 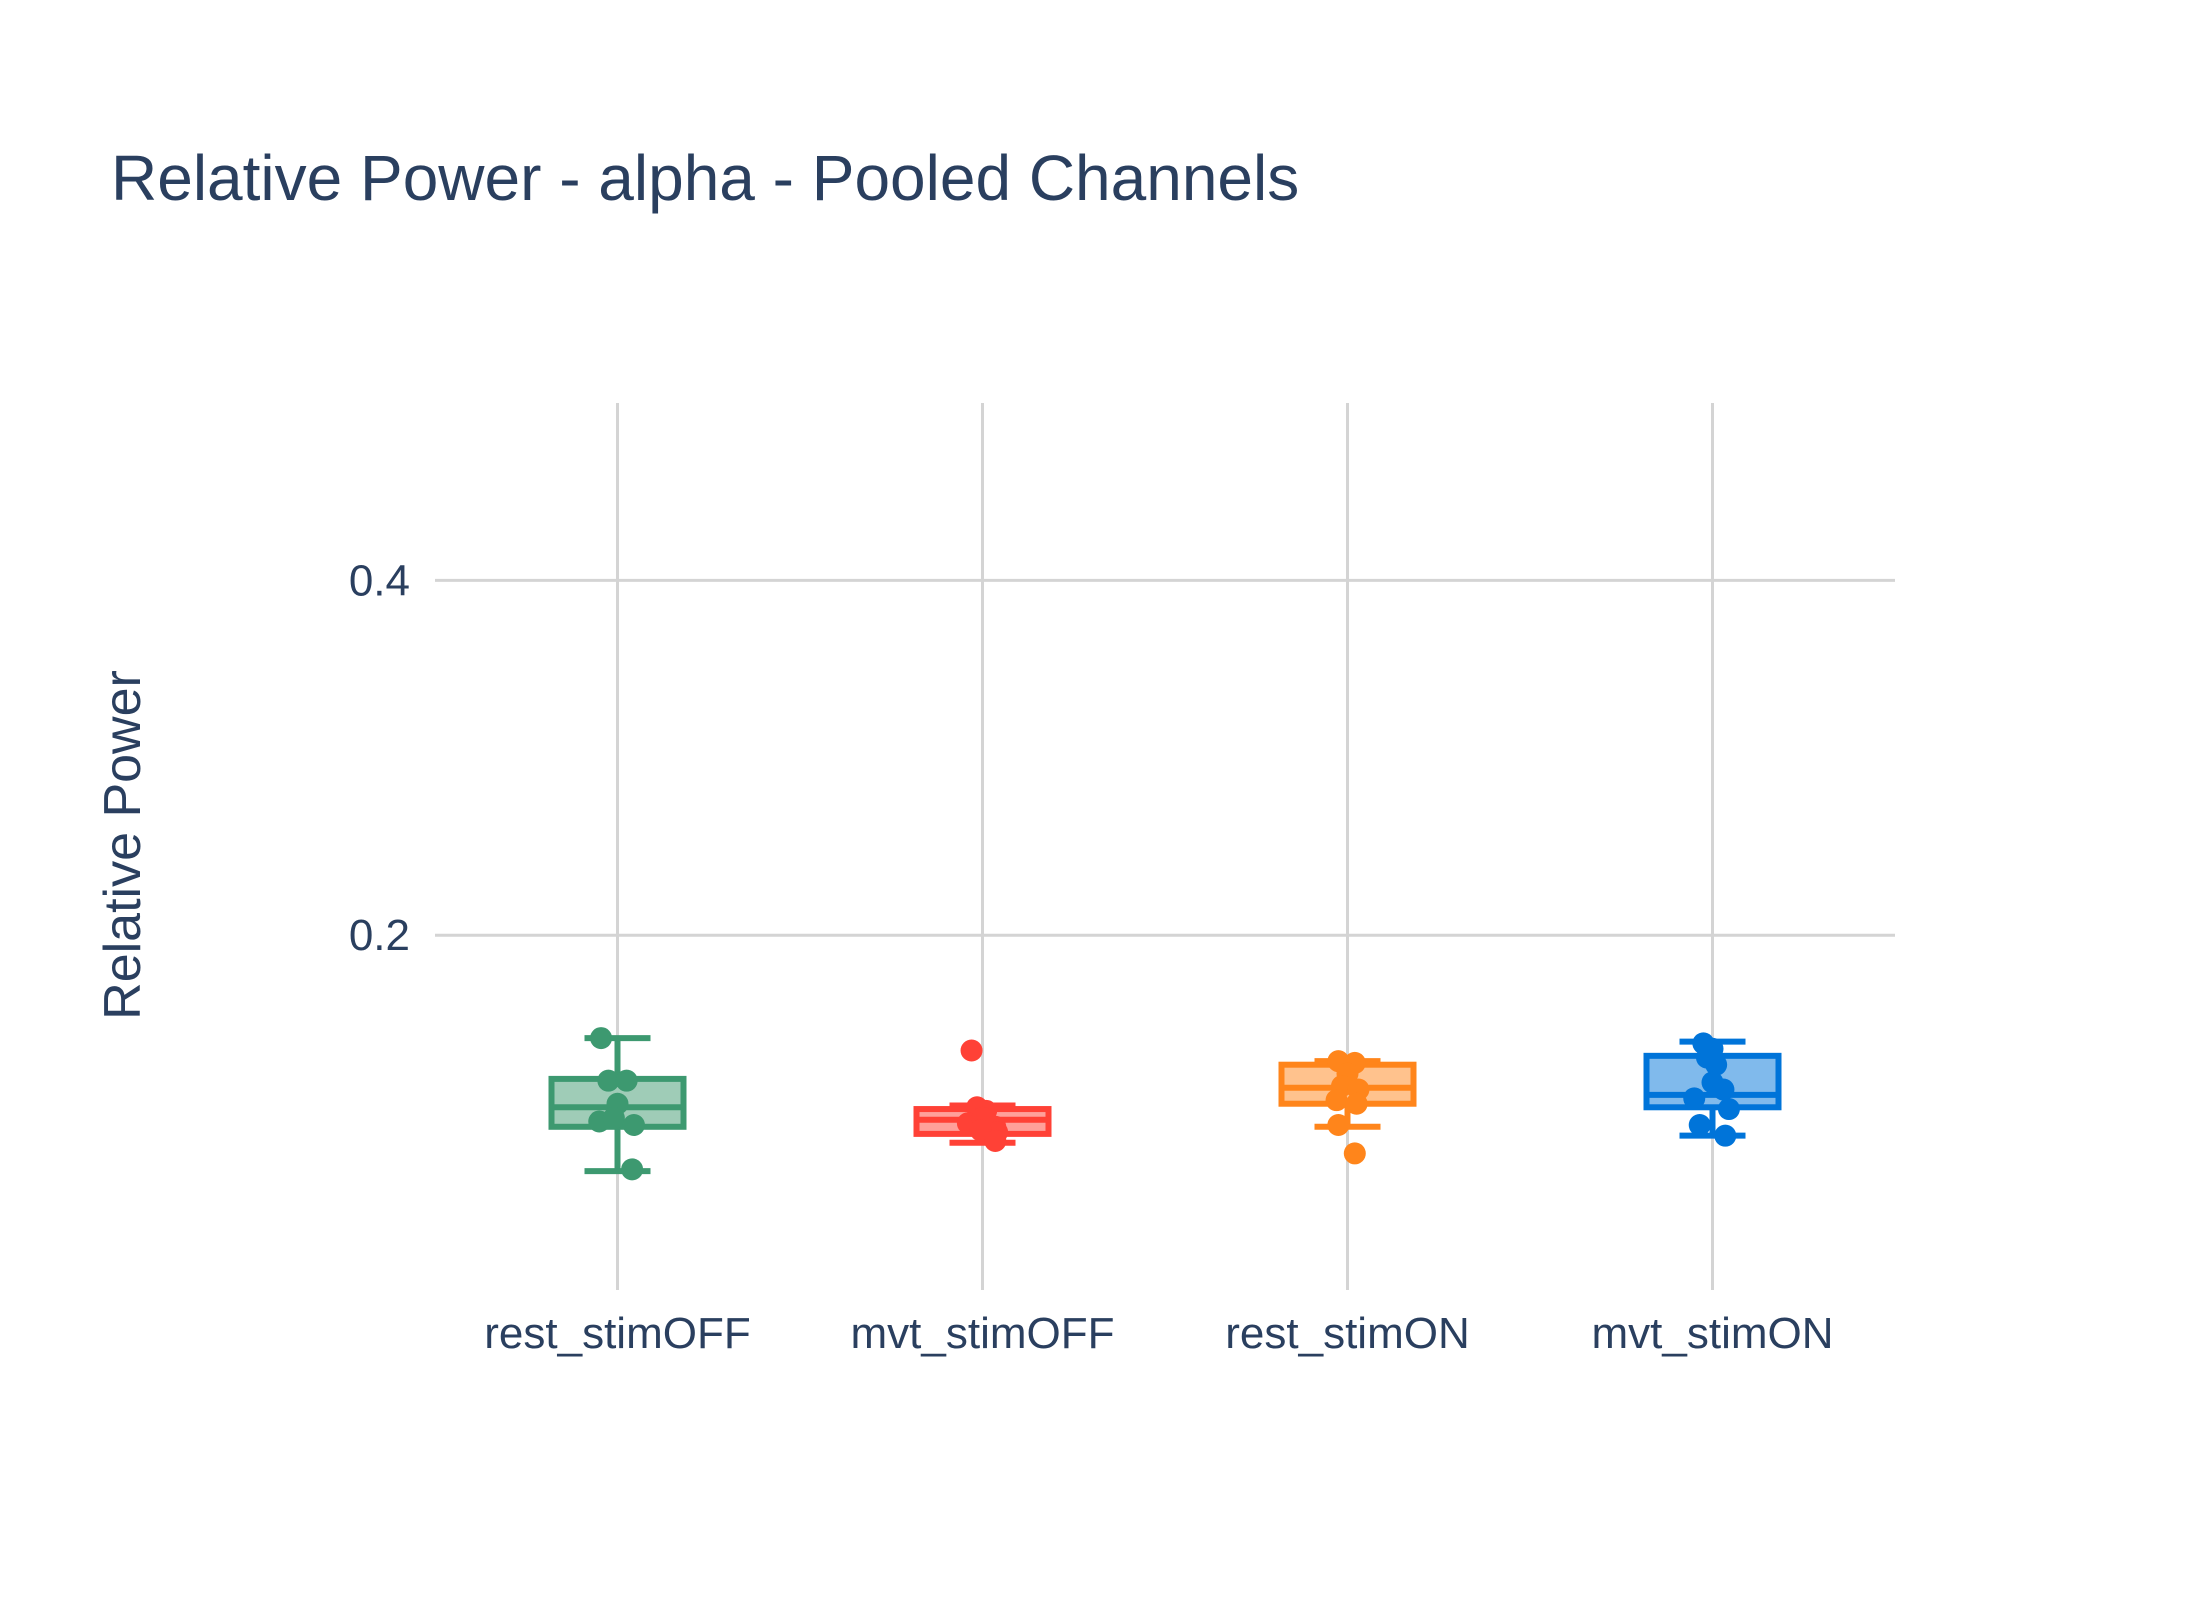 I want to click on point-layer, so click(x=1164, y=1104).